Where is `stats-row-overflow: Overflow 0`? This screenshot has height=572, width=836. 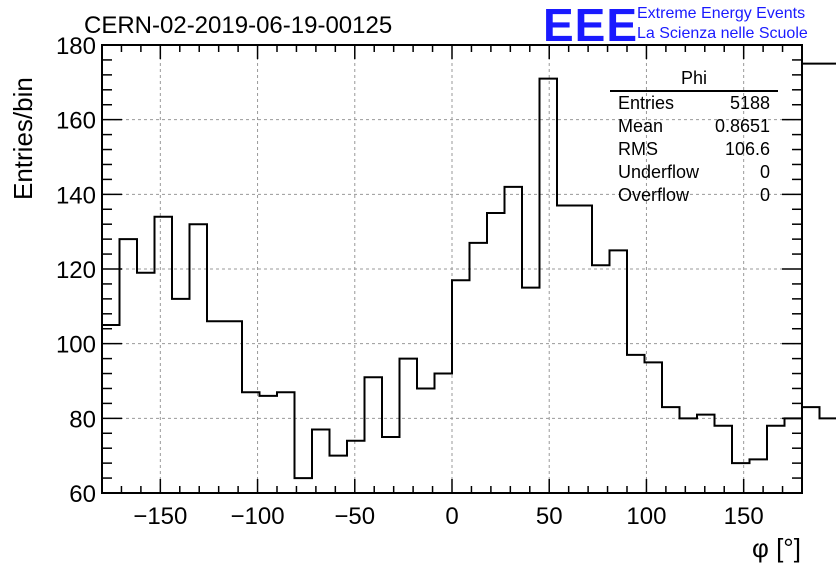
stats-row-overflow: Overflow 0 is located at coordinates (694, 195).